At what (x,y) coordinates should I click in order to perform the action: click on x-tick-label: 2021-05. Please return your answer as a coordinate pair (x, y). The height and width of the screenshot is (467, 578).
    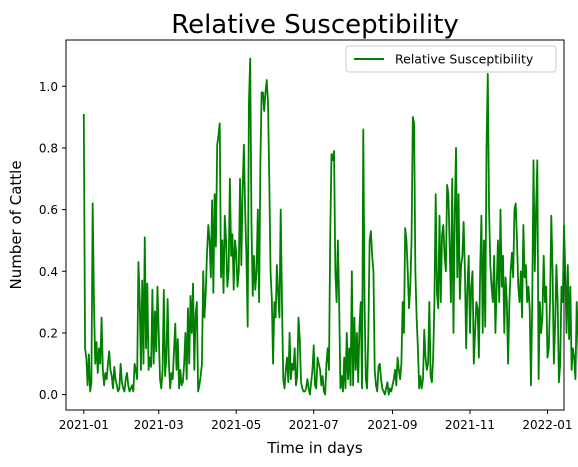
    Looking at the image, I should click on (236, 425).